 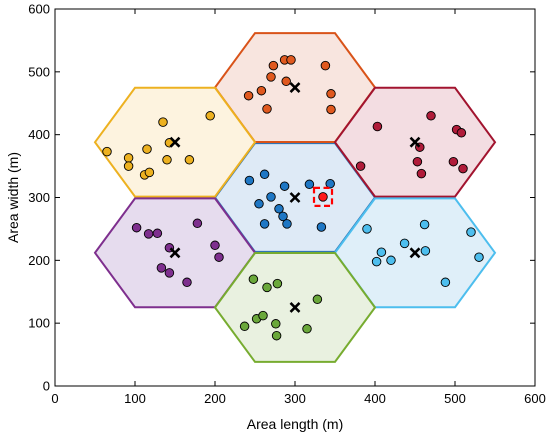 What do you see at coordinates (46, 386) in the screenshot?
I see `y-tick-label-0: 0` at bounding box center [46, 386].